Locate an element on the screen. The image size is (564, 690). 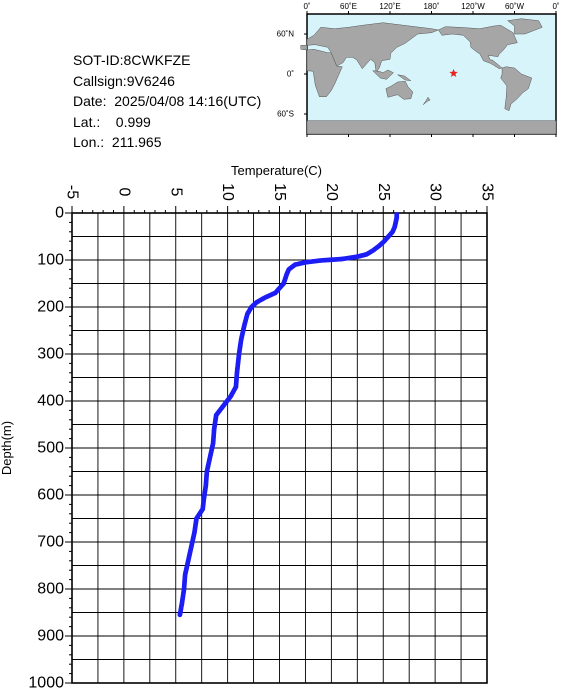
y-tick-labels: 0 100 200 300 400 500 600 700 800 900 1000 is located at coordinates (46, 447).